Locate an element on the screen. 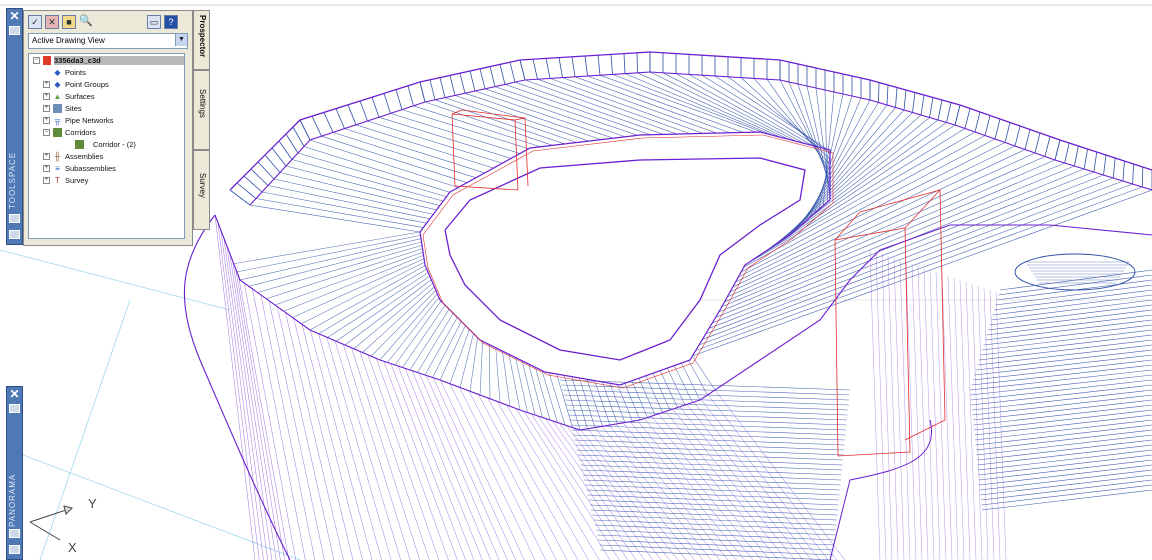 Image resolution: width=1152 pixels, height=560 pixels. ucs-x-label: X is located at coordinates (72, 547).